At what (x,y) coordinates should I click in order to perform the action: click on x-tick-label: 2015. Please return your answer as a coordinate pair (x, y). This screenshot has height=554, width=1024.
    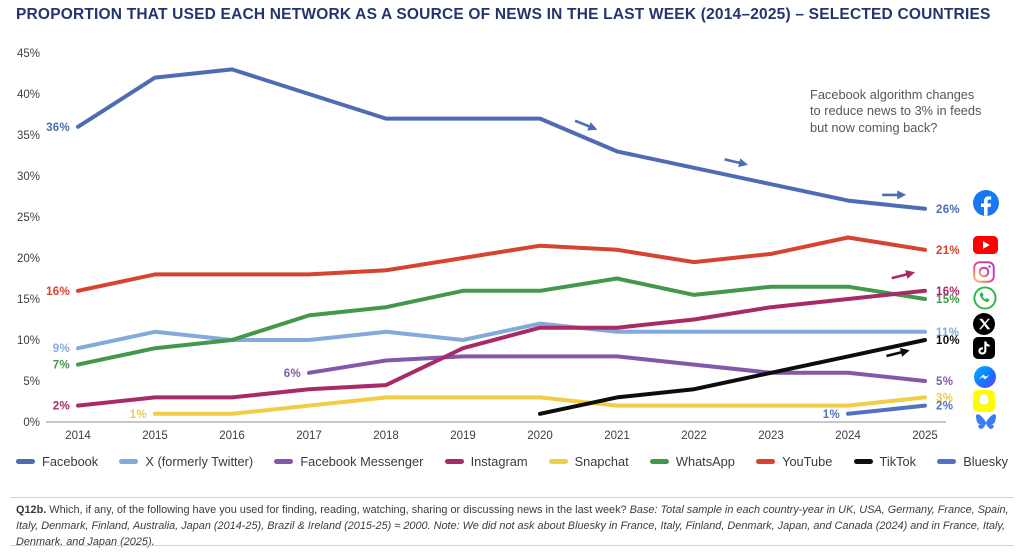
    Looking at the image, I should click on (155, 436).